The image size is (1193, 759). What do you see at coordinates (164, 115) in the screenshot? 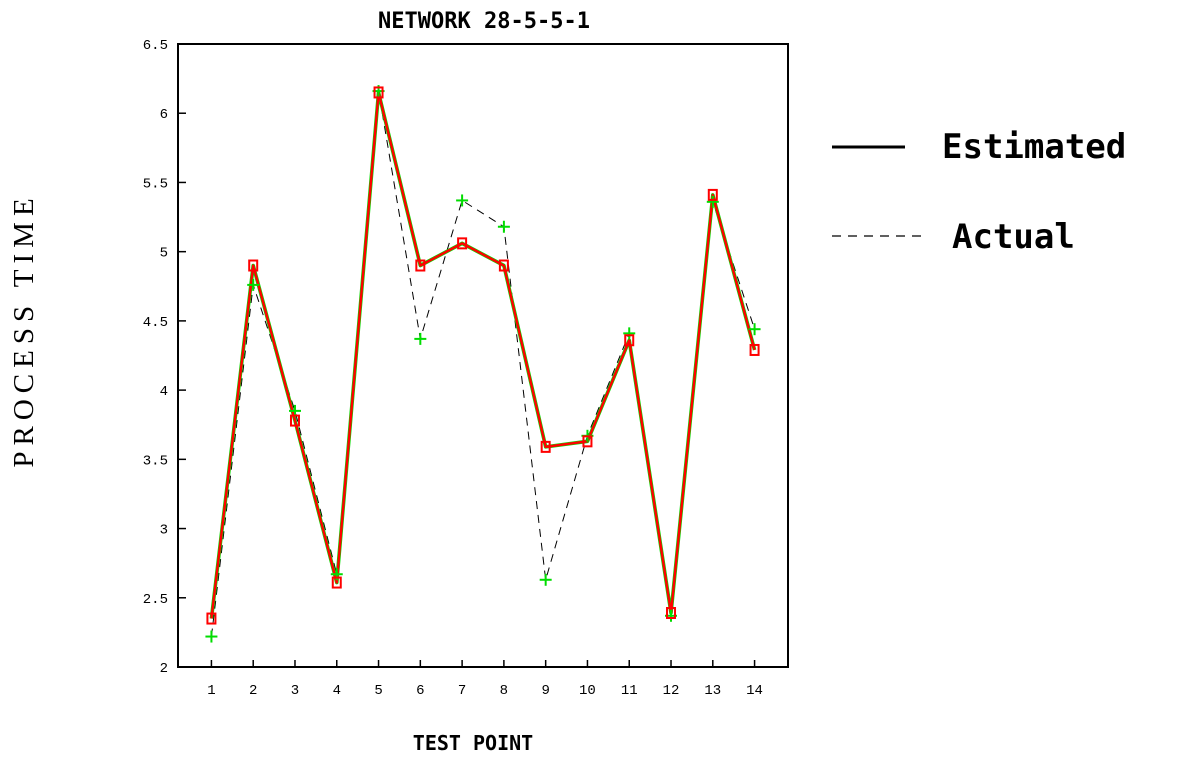
I see `y-tick-label: 6` at bounding box center [164, 115].